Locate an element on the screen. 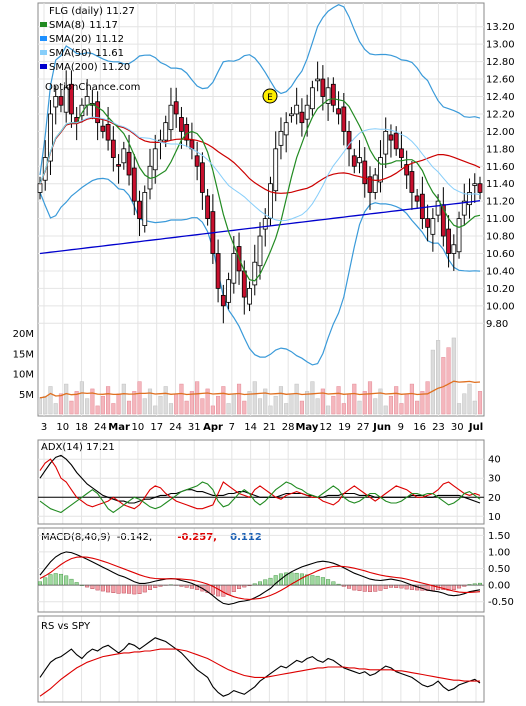  legend-label: SMA(200) is located at coordinates (73, 67).